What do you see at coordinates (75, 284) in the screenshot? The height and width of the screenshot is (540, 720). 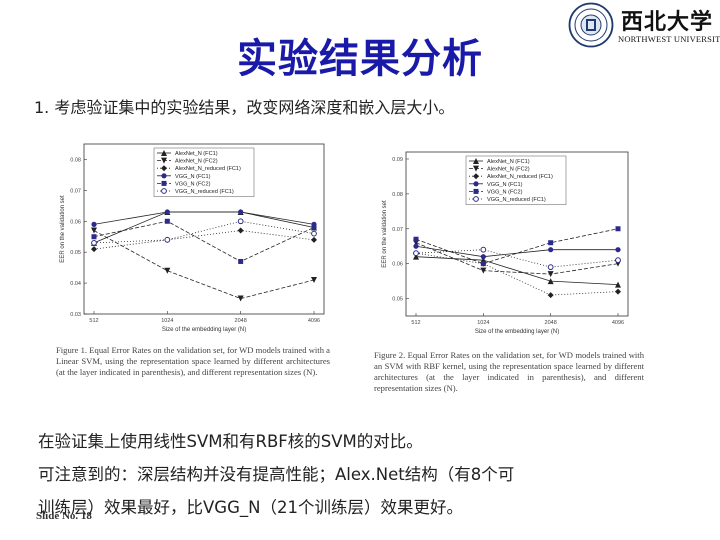 I see `y-tick-label: 0.04` at bounding box center [75, 284].